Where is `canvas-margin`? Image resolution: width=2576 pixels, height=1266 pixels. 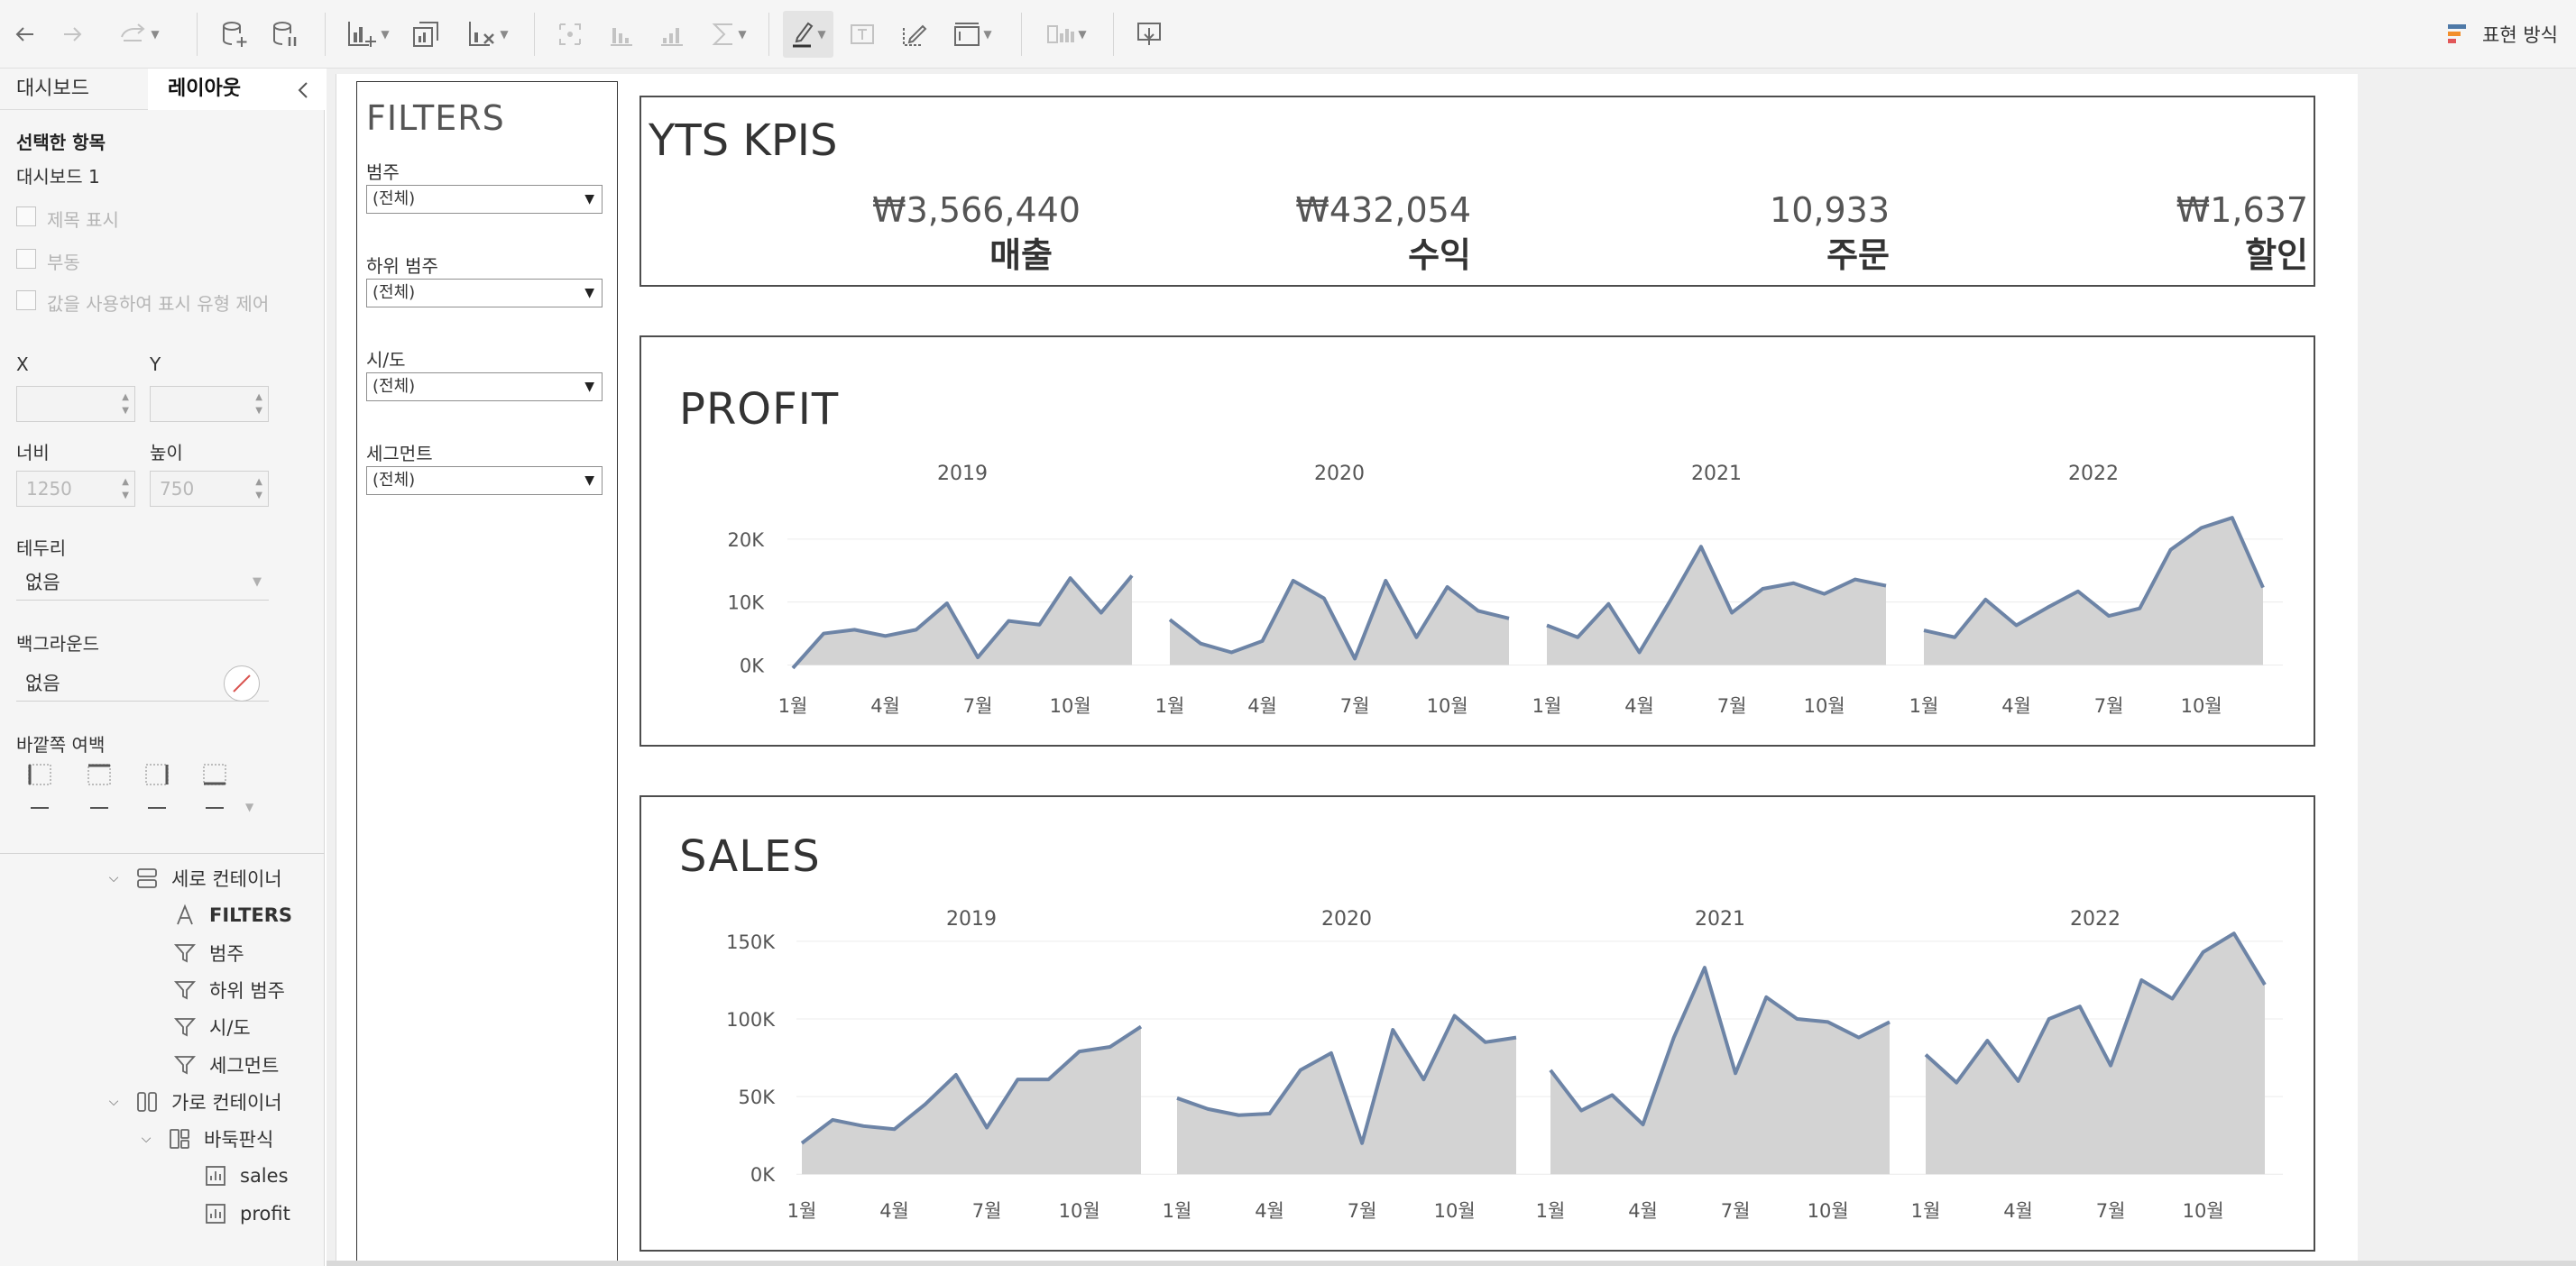 canvas-margin is located at coordinates (2467, 667).